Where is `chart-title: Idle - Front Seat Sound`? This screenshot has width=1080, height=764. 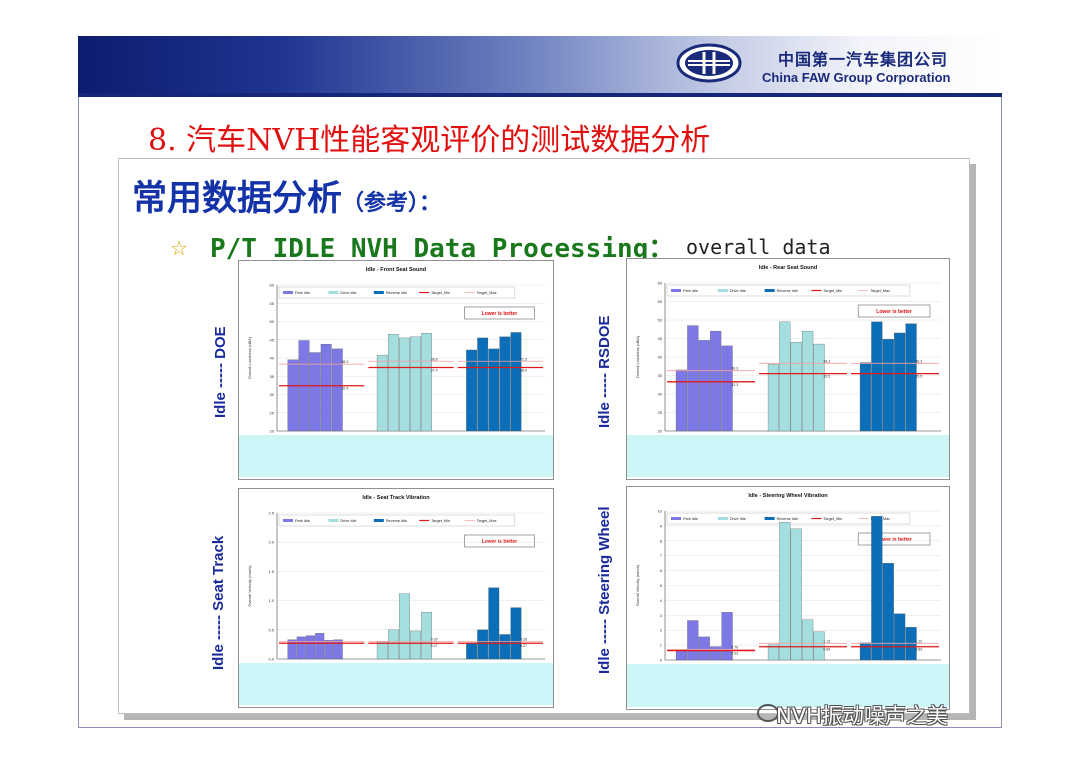 chart-title: Idle - Front Seat Sound is located at coordinates (396, 270).